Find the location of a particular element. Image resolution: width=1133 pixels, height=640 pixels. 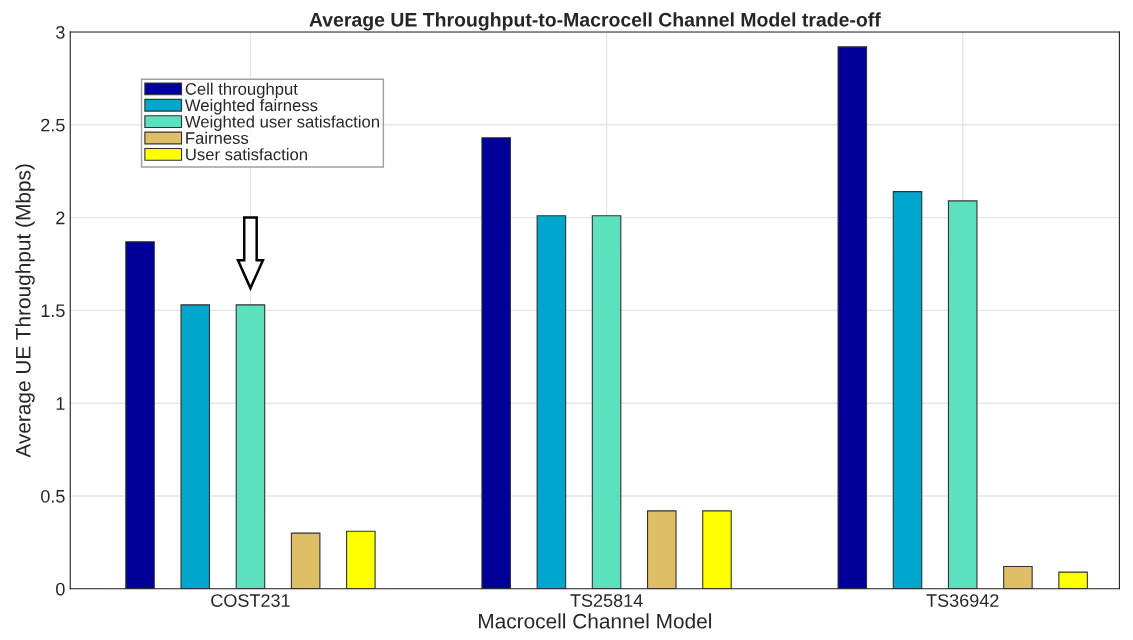

legend-label: Fairness is located at coordinates (217, 137).